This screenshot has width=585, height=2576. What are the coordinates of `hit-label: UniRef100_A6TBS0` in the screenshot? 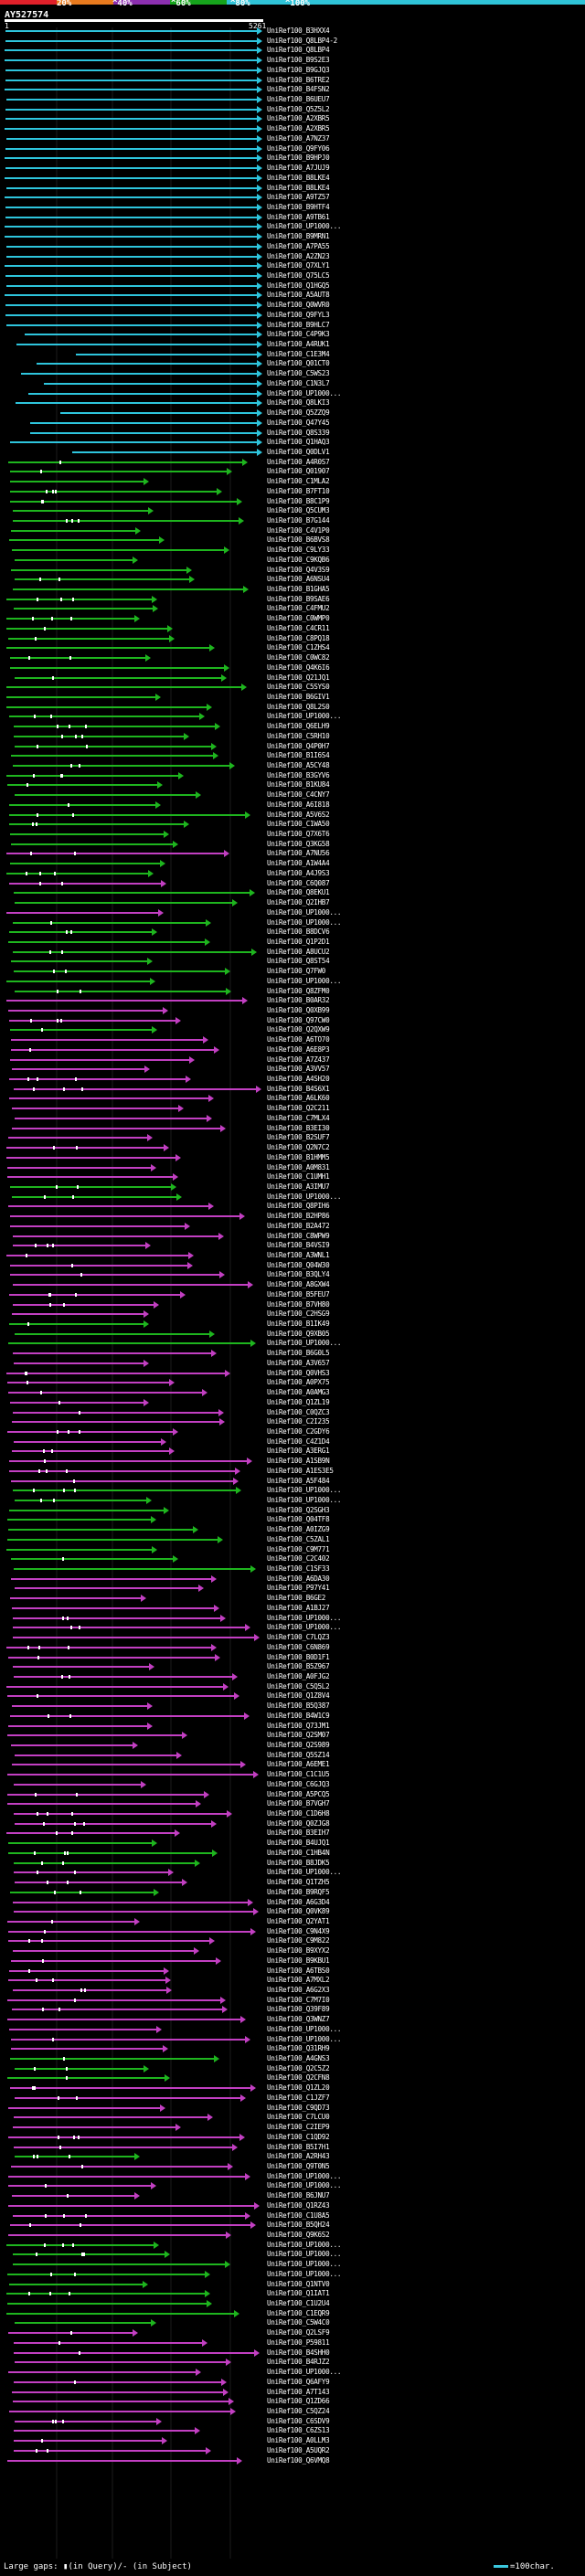 It's located at (299, 1970).